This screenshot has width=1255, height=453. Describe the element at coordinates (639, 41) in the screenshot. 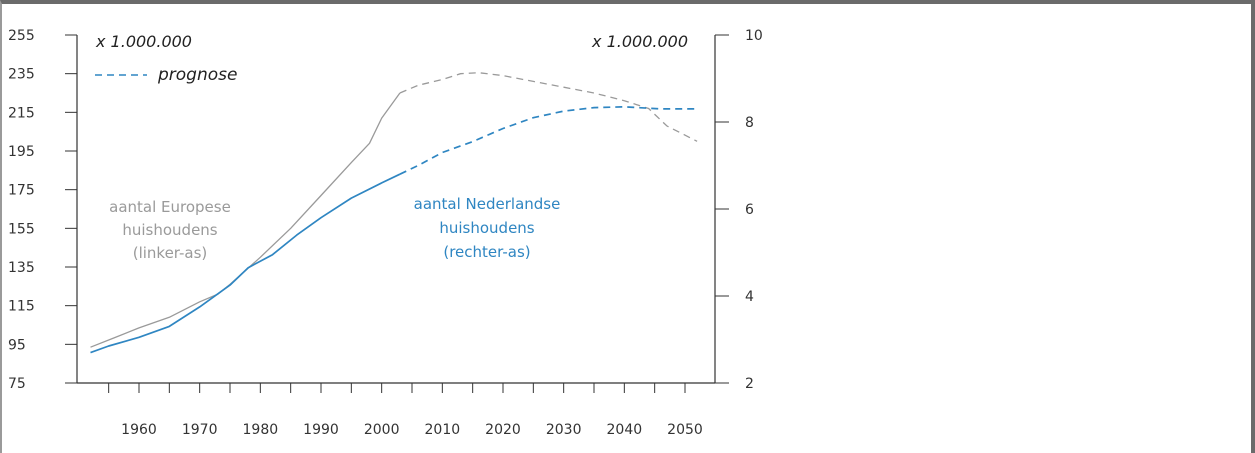

I see `right-axis-unit: x 1.000.000` at that location.